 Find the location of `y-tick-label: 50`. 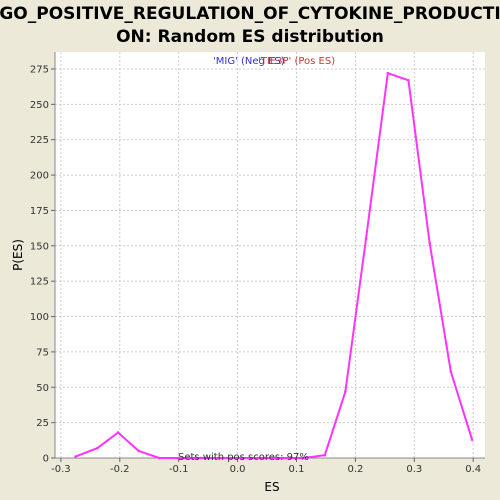

y-tick-label: 50 is located at coordinates (42, 388).